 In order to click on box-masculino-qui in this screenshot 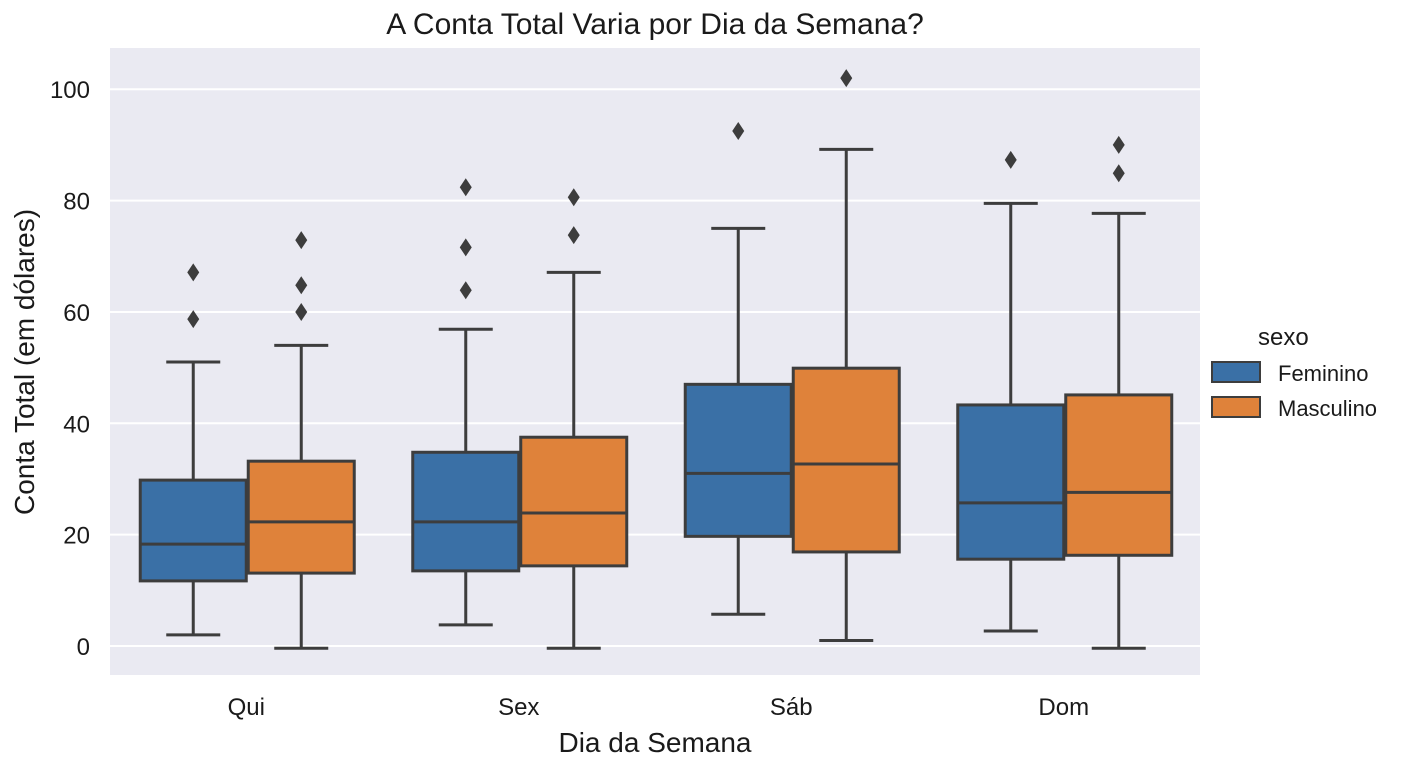, I will do `click(301, 440)`.